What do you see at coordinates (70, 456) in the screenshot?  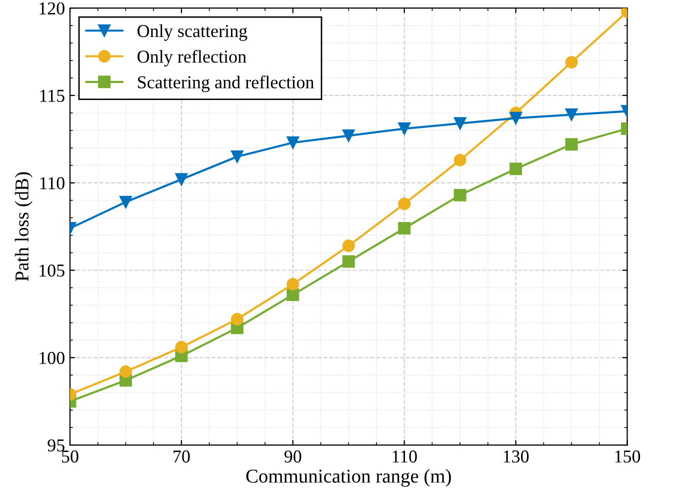 I see `x-tick-label: 50` at bounding box center [70, 456].